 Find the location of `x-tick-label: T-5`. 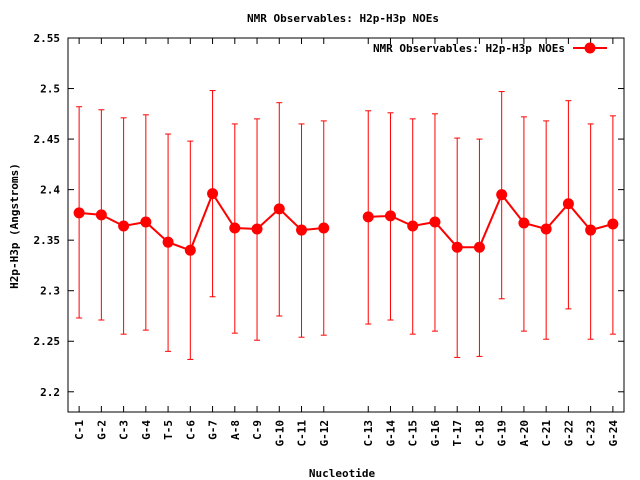

x-tick-label: T-5 is located at coordinates (168, 430).